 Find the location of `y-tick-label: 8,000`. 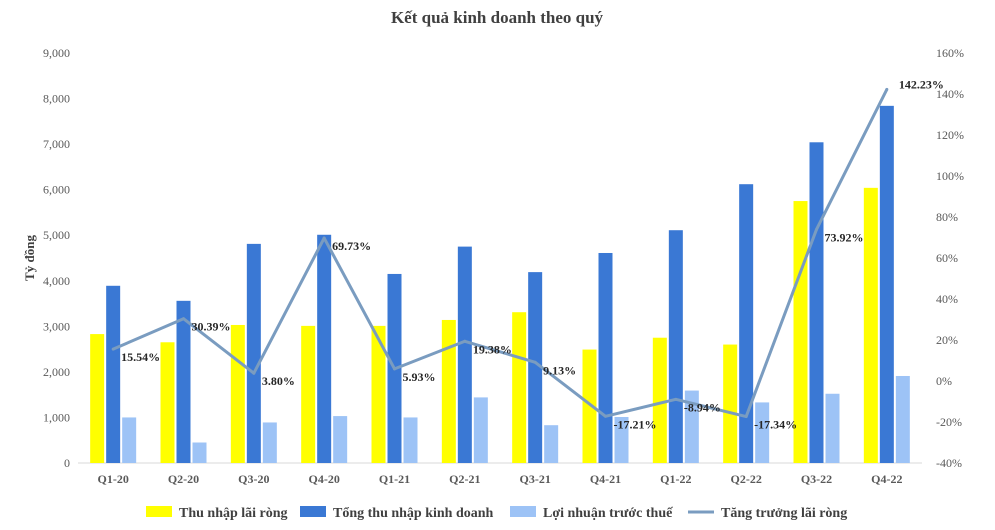

y-tick-label: 8,000 is located at coordinates (56, 99).